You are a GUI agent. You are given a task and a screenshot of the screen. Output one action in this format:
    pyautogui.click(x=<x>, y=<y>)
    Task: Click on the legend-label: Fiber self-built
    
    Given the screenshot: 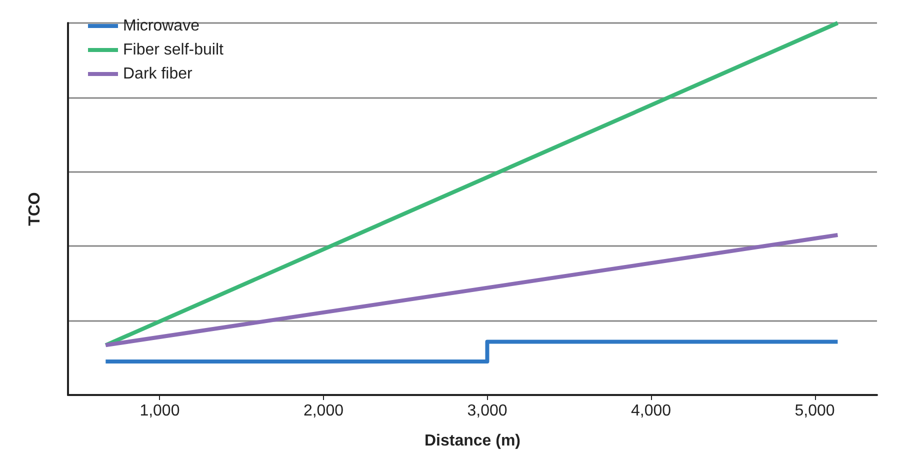 What is the action you would take?
    pyautogui.click(x=173, y=50)
    